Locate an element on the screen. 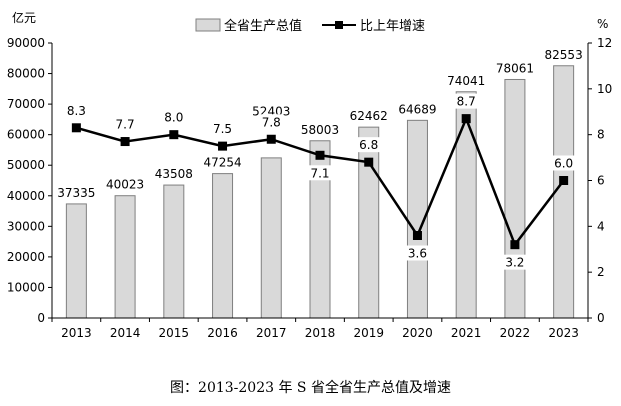 This screenshot has height=406, width=621. left-axis-unit: 亿元 is located at coordinates (24, 17).